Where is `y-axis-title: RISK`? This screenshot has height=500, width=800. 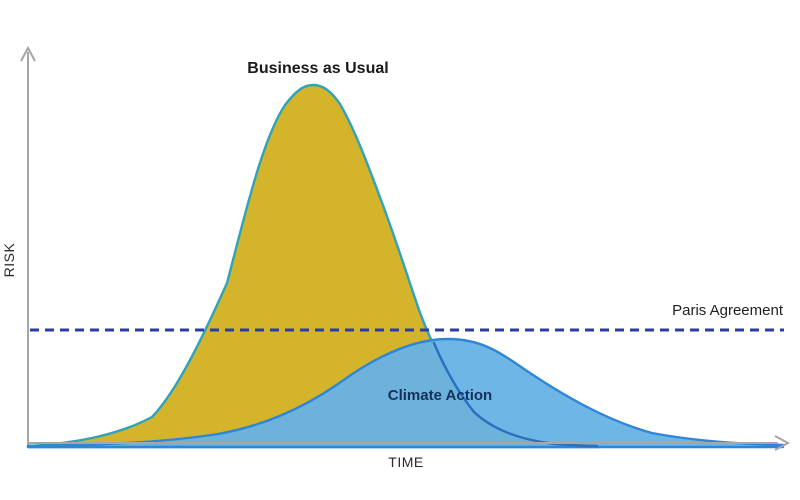
y-axis-title: RISK is located at coordinates (9, 260).